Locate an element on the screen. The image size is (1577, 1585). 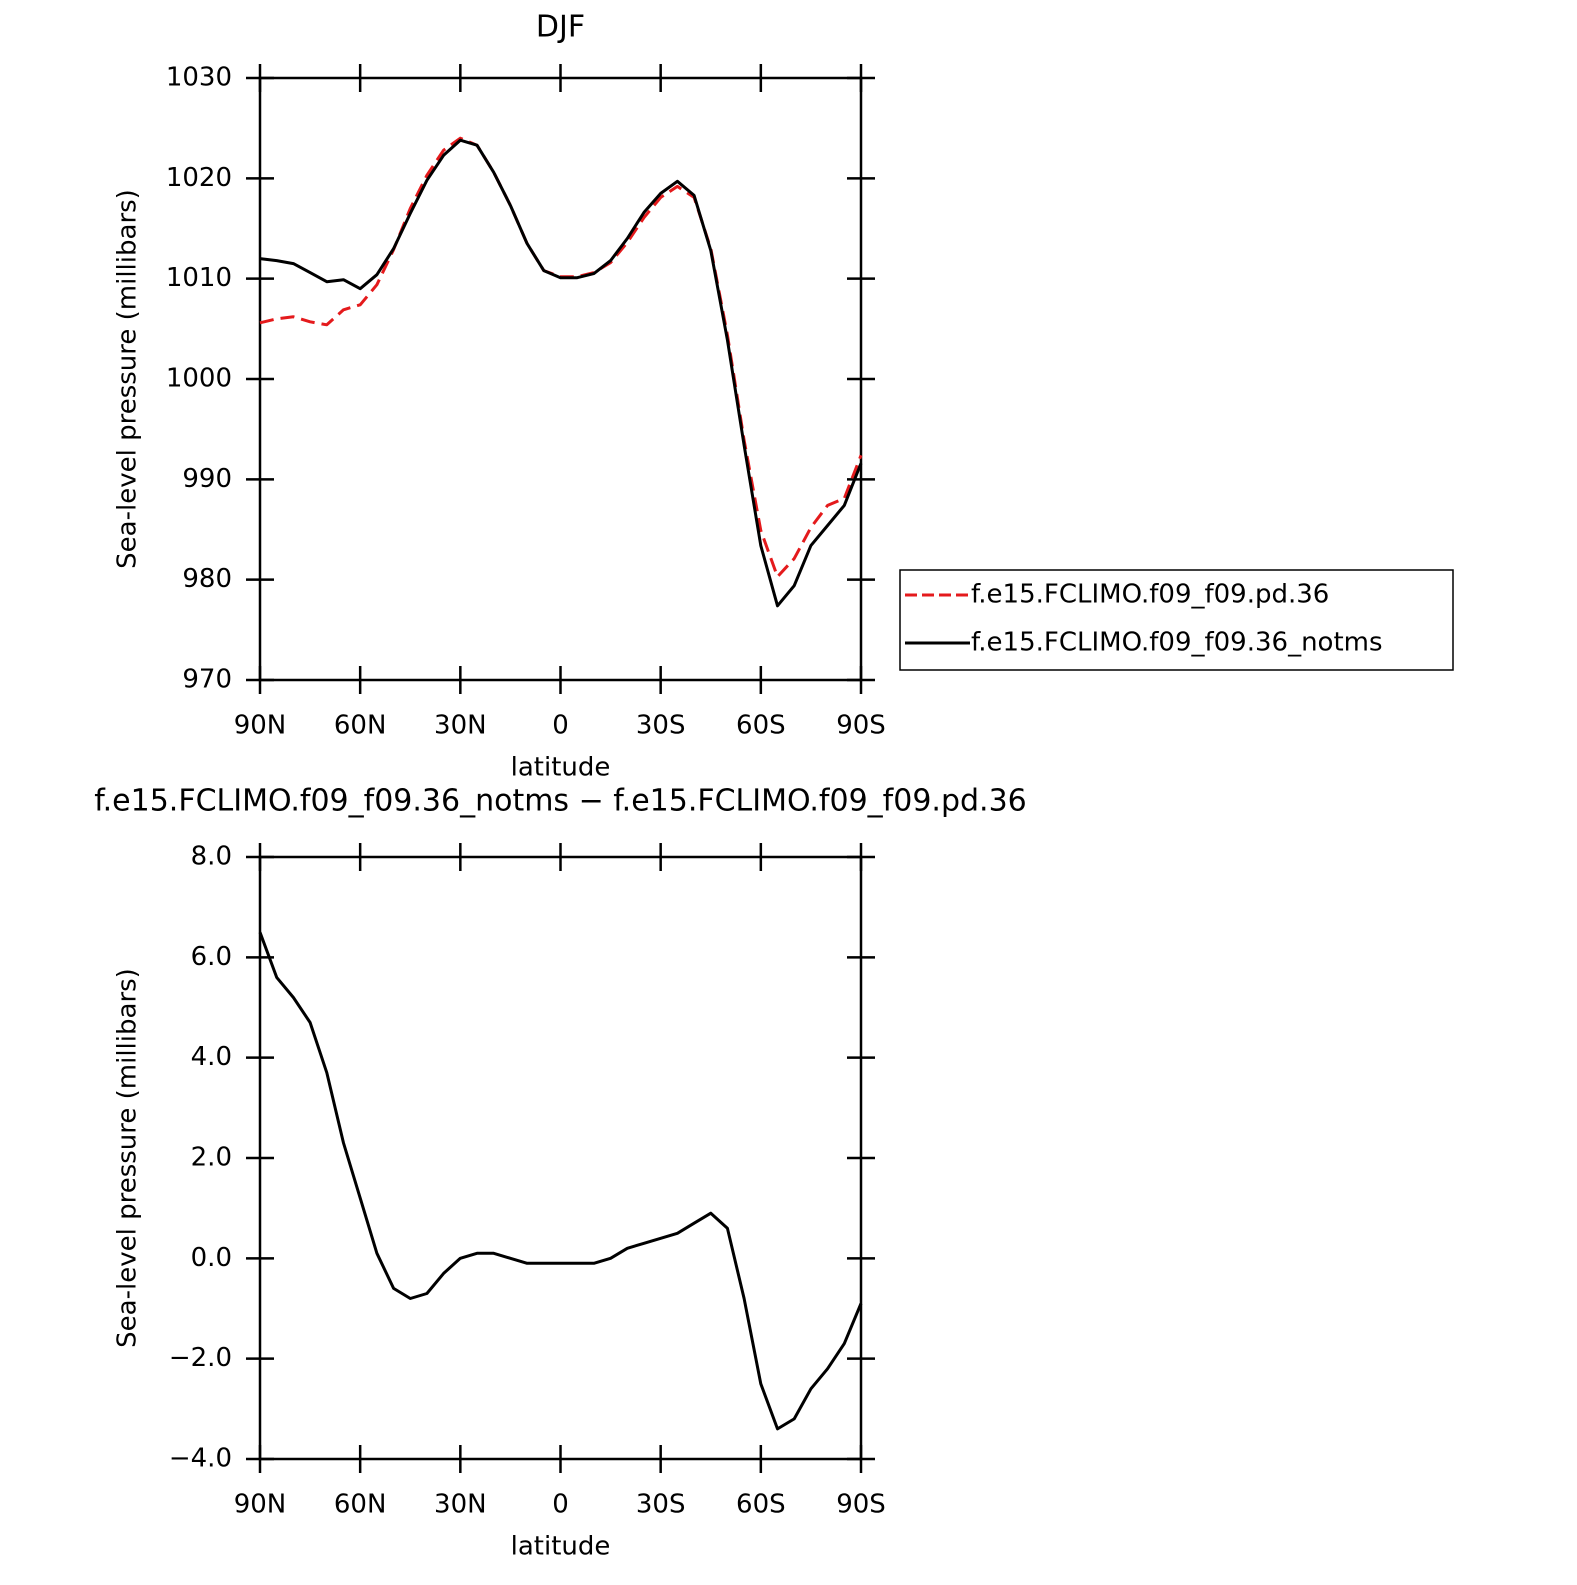
y-tick-label: −4.0 is located at coordinates (200, 1459).